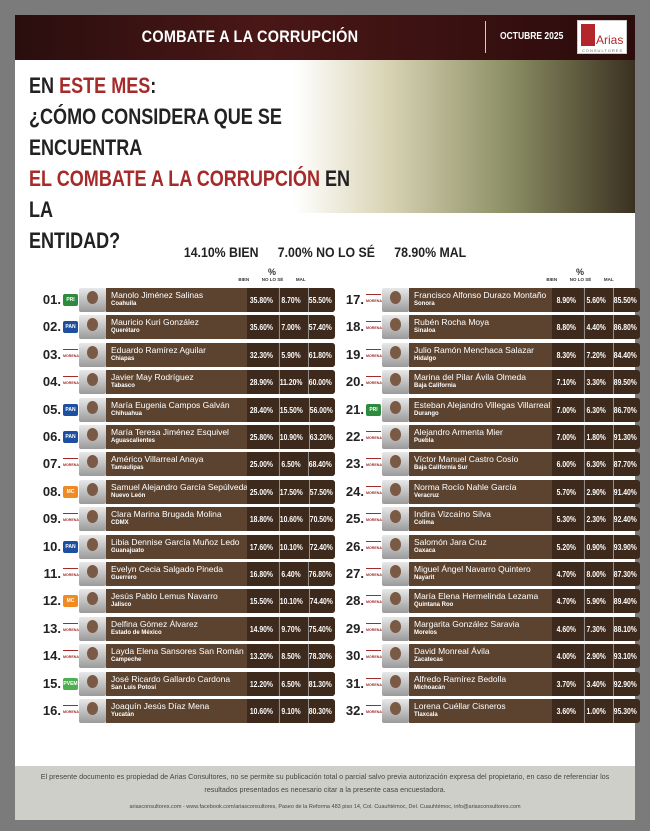 The width and height of the screenshot is (650, 831). I want to click on party-logo-icon: PVEM, so click(70, 683).